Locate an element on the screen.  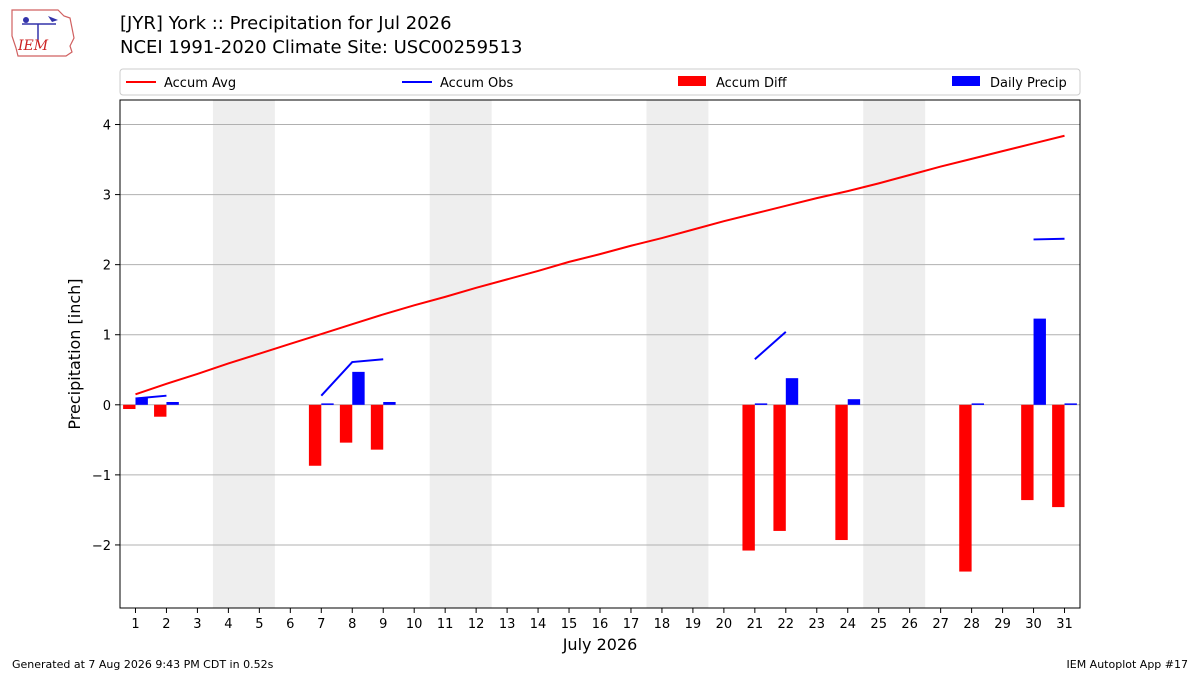
y-axis-label: Precipitation [inch] is located at coordinates (74, 353).